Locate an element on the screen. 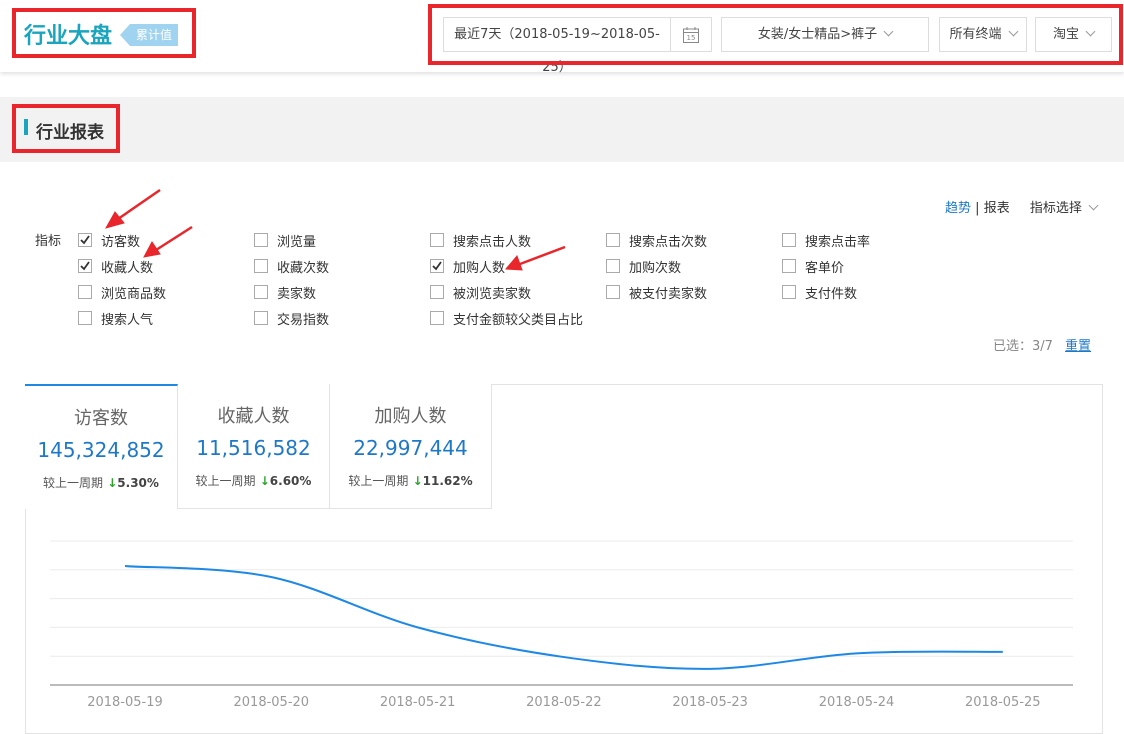 Image resolution: width=1124 pixels, height=734 pixels. metric-tab: 访客数 145,324,852 较上一周期 ↓5.30% is located at coordinates (101, 446).